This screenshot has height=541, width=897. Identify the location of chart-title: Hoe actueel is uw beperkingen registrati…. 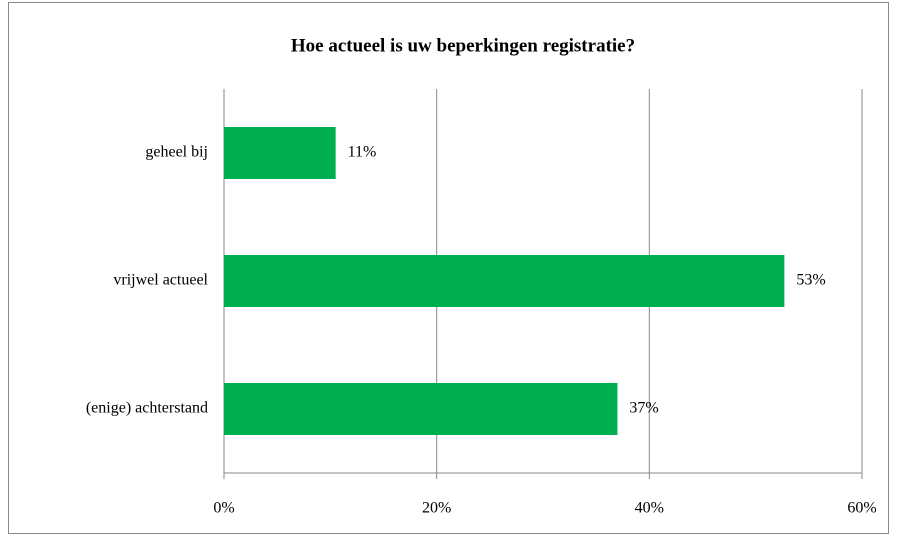
(463, 45).